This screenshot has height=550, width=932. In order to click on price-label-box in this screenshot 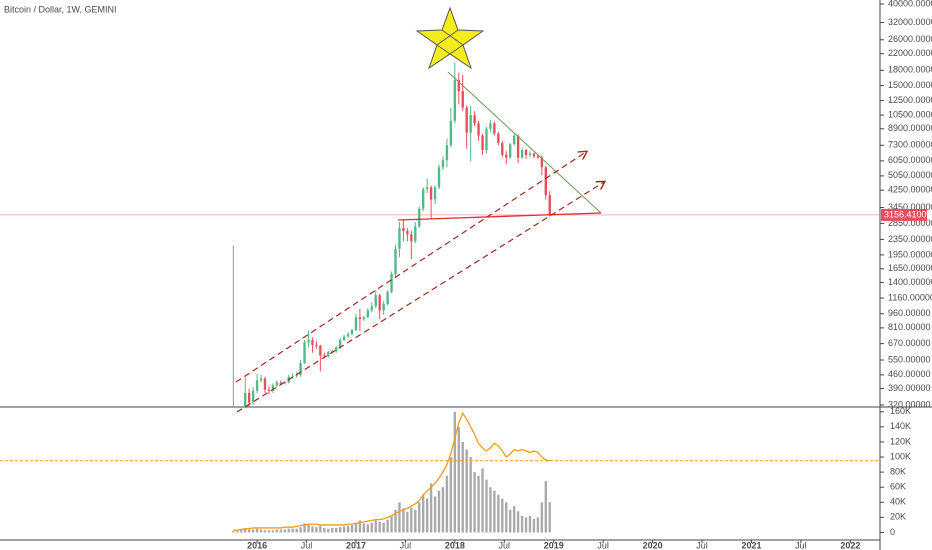, I will do `click(904, 214)`.